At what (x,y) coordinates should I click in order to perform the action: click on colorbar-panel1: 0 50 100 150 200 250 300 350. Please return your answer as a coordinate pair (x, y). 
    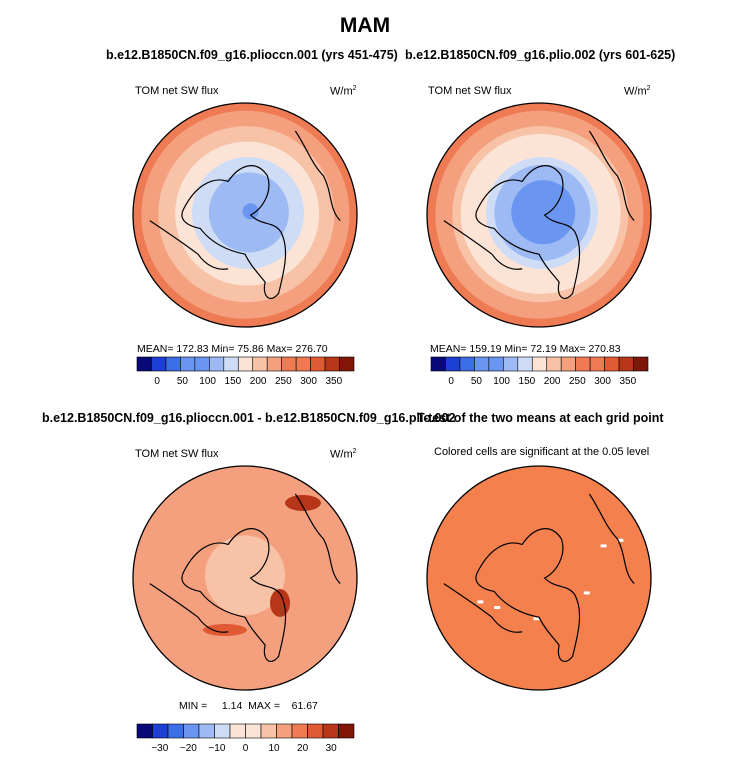
    Looking at the image, I should click on (245, 371).